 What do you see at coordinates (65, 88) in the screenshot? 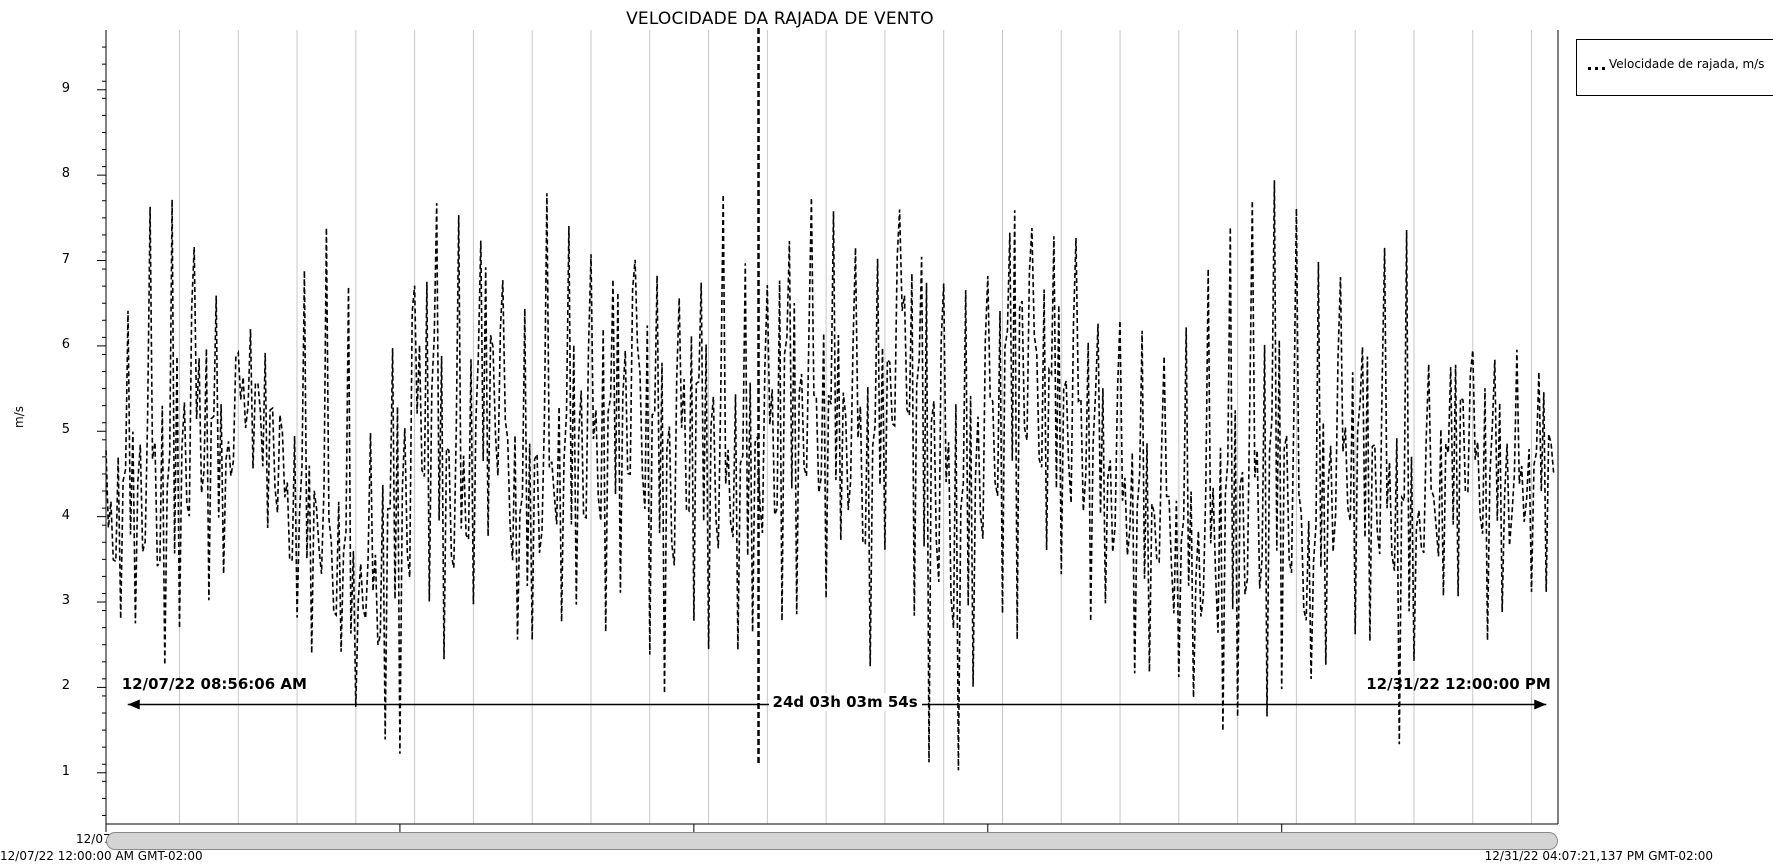
I see `y-tick-label: 9` at bounding box center [65, 88].